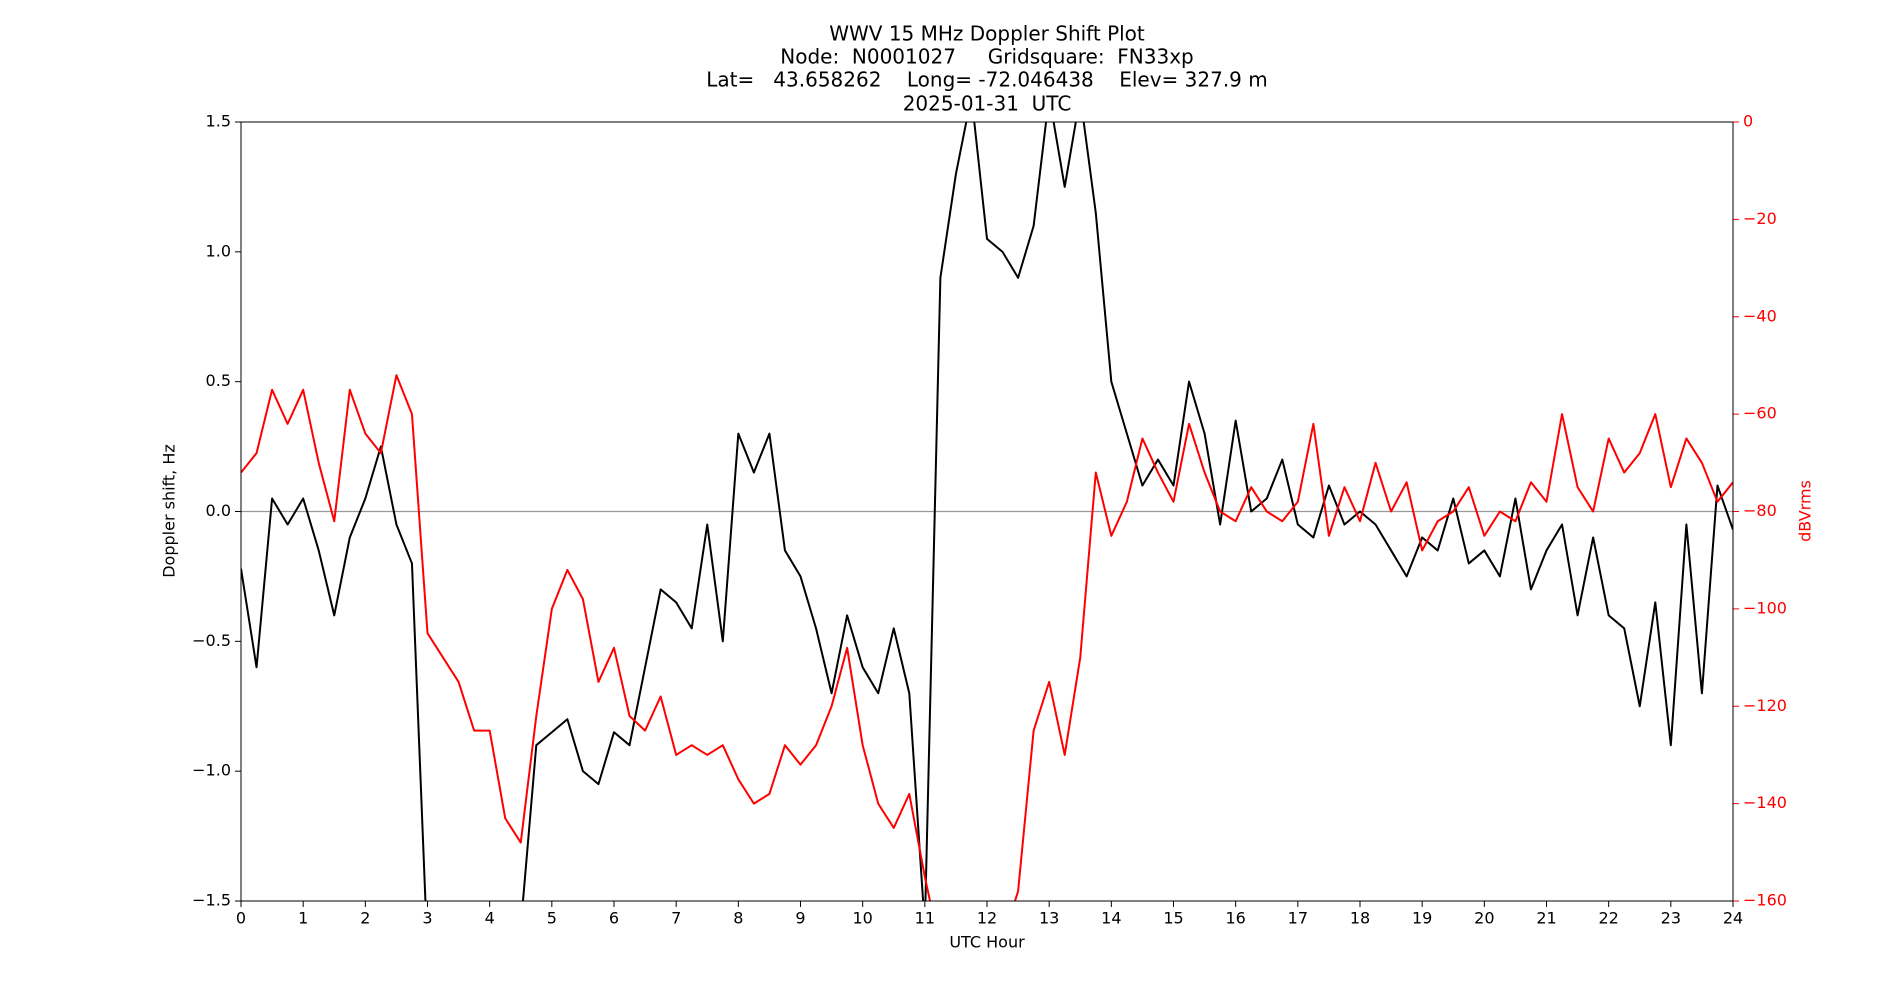 This screenshot has width=1900, height=1000. I want to click on y-tick-label: −0.5, so click(211, 640).